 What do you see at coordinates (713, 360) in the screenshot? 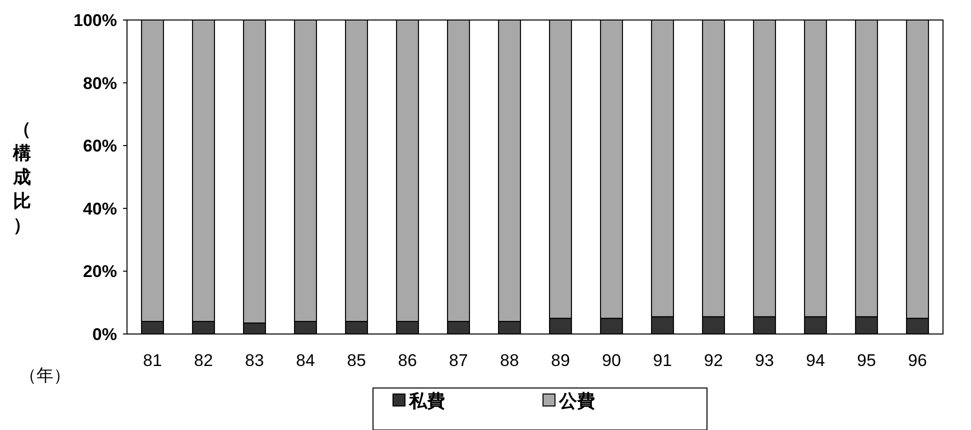
I see `x-tick-label: 92` at bounding box center [713, 360].